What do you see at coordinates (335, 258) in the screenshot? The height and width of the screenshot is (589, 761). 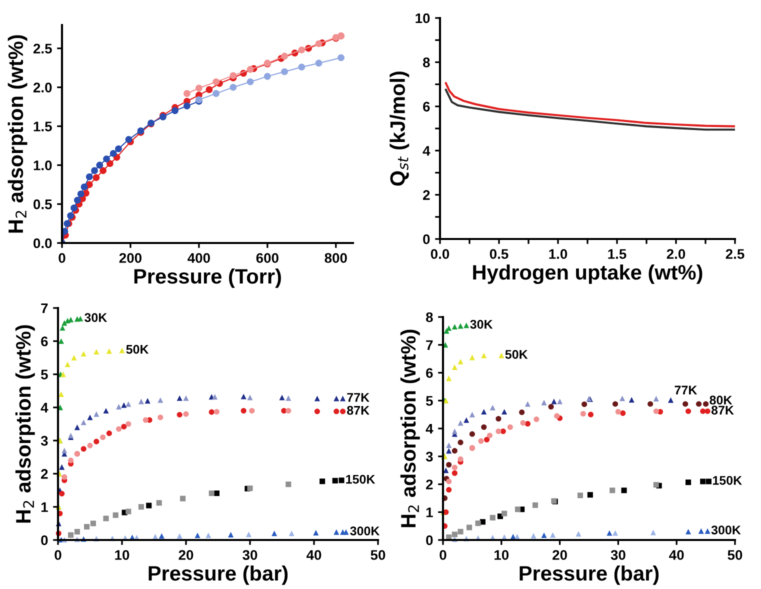 I see `x-tick-label: 800` at bounding box center [335, 258].